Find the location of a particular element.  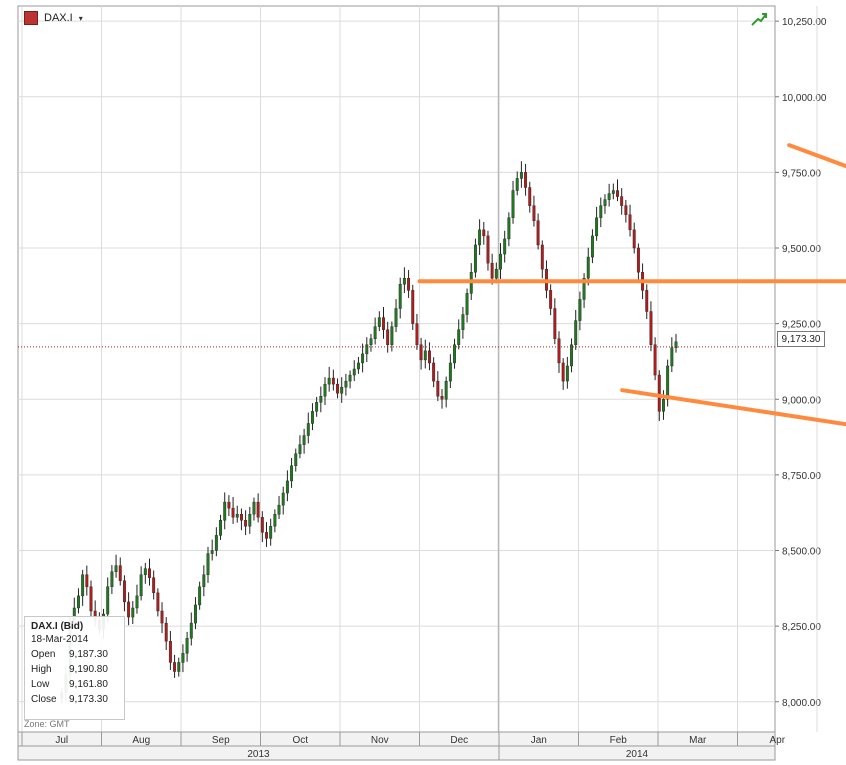

year-axis is located at coordinates (396, 753).